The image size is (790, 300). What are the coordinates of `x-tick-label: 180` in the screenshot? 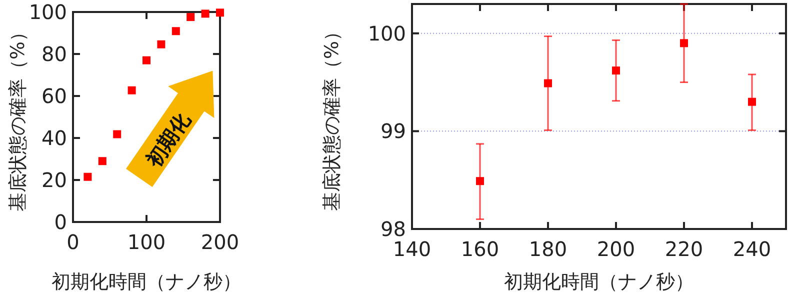 It's located at (548, 249).